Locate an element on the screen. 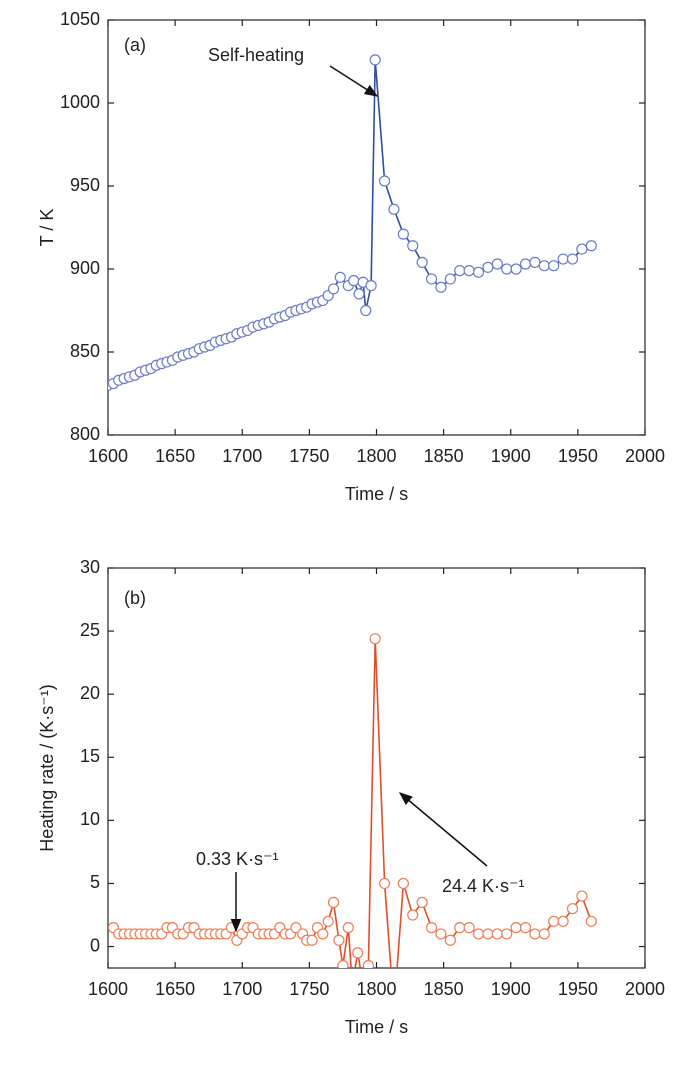 The height and width of the screenshot is (1066, 700). y-tick-label: 1000 is located at coordinates (80, 102).